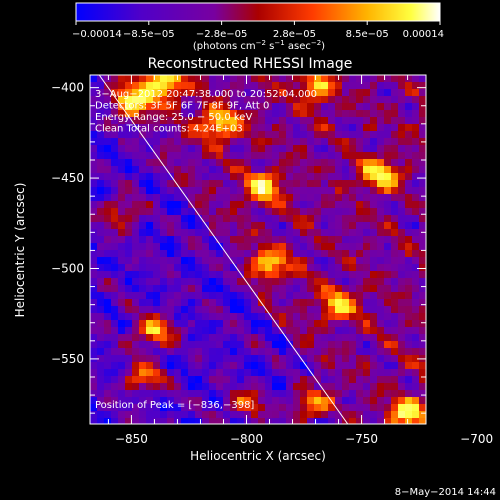  I want to click on colorbar-tick-label: 8.5e−05, so click(367, 34).